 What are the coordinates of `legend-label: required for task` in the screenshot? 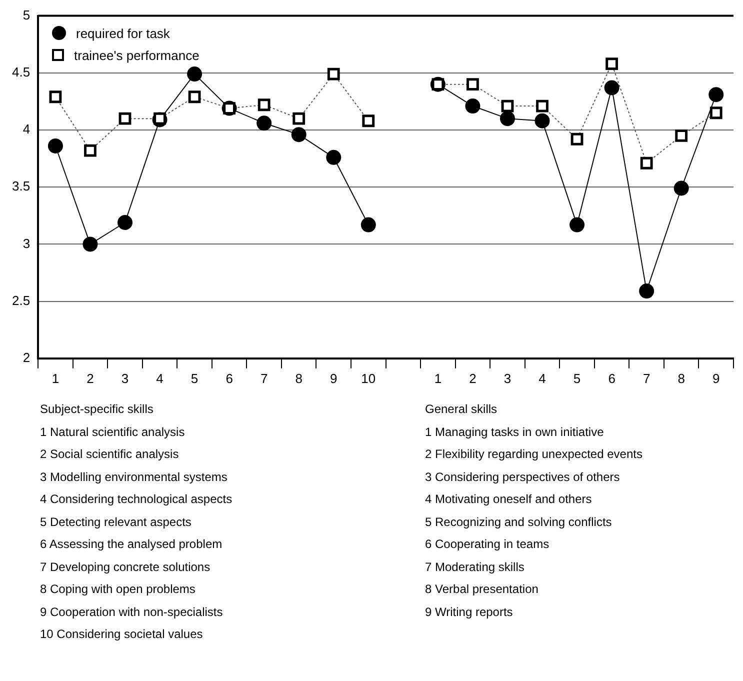 It's located at (123, 33).